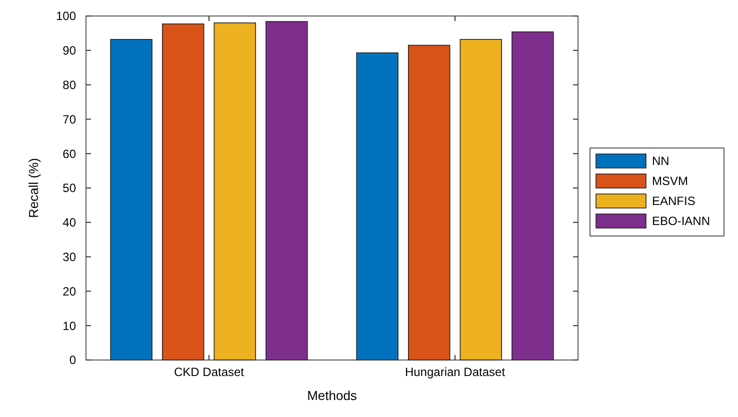  Describe the element at coordinates (69, 257) in the screenshot. I see `y-tick-label: 30` at that location.